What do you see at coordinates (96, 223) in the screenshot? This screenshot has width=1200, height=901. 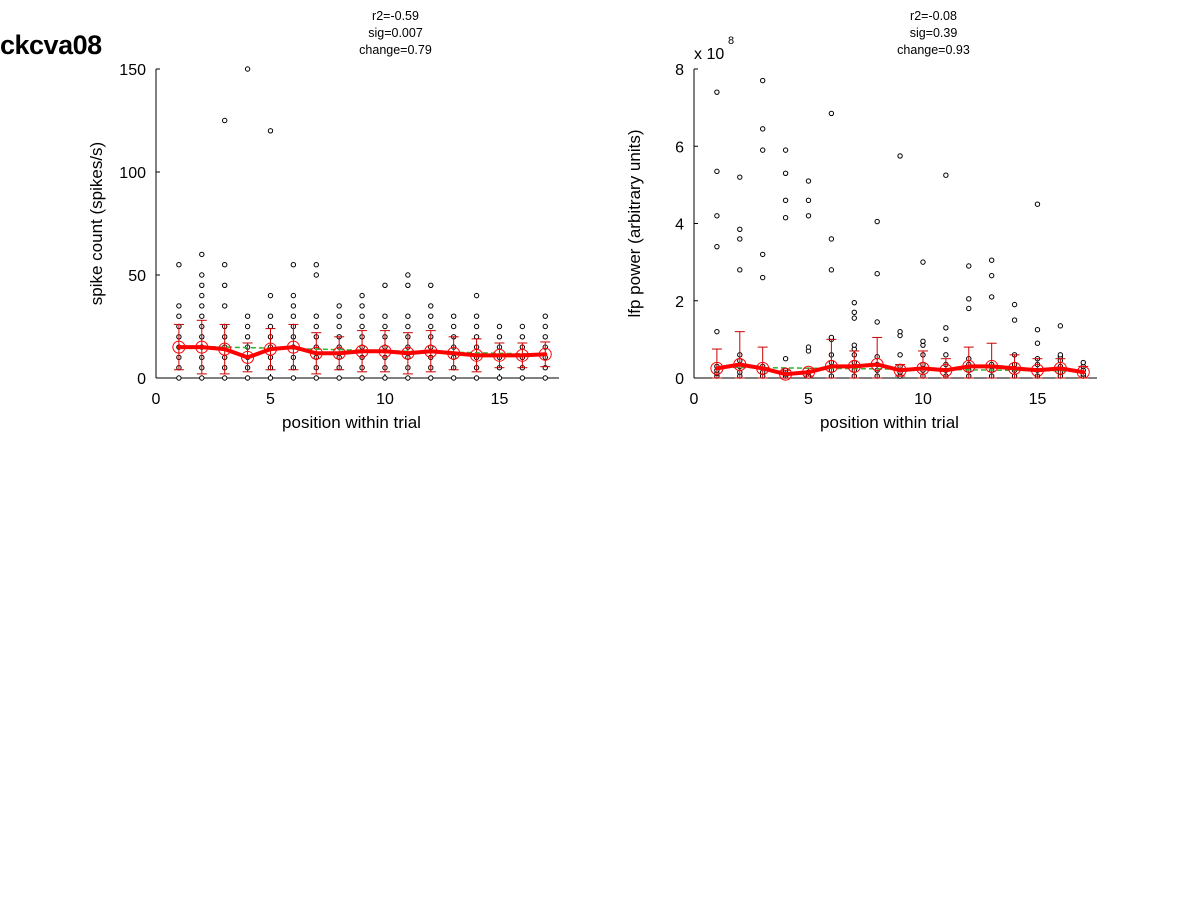 I see `y-axis-label: spike count (spikes/s)` at bounding box center [96, 223].